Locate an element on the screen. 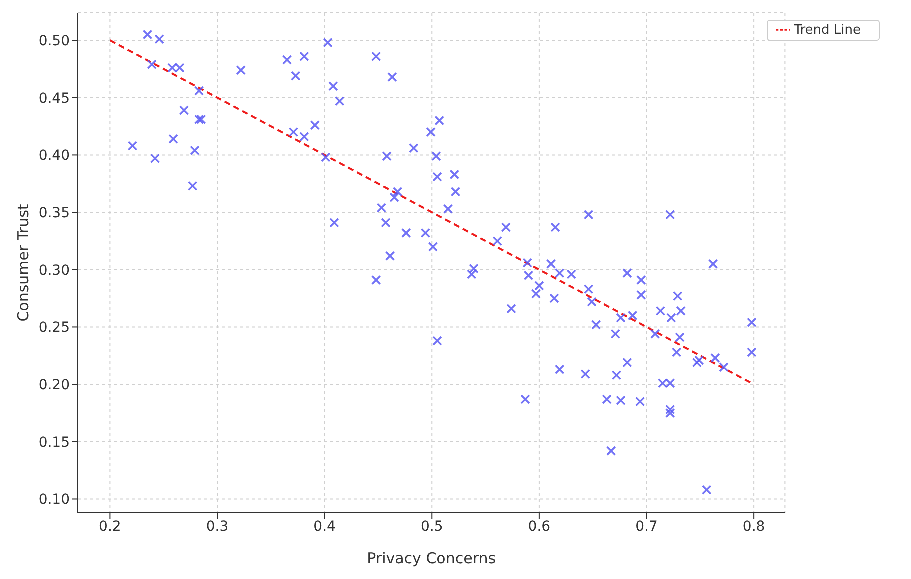  x-tick-label: 0.8 is located at coordinates (754, 526).